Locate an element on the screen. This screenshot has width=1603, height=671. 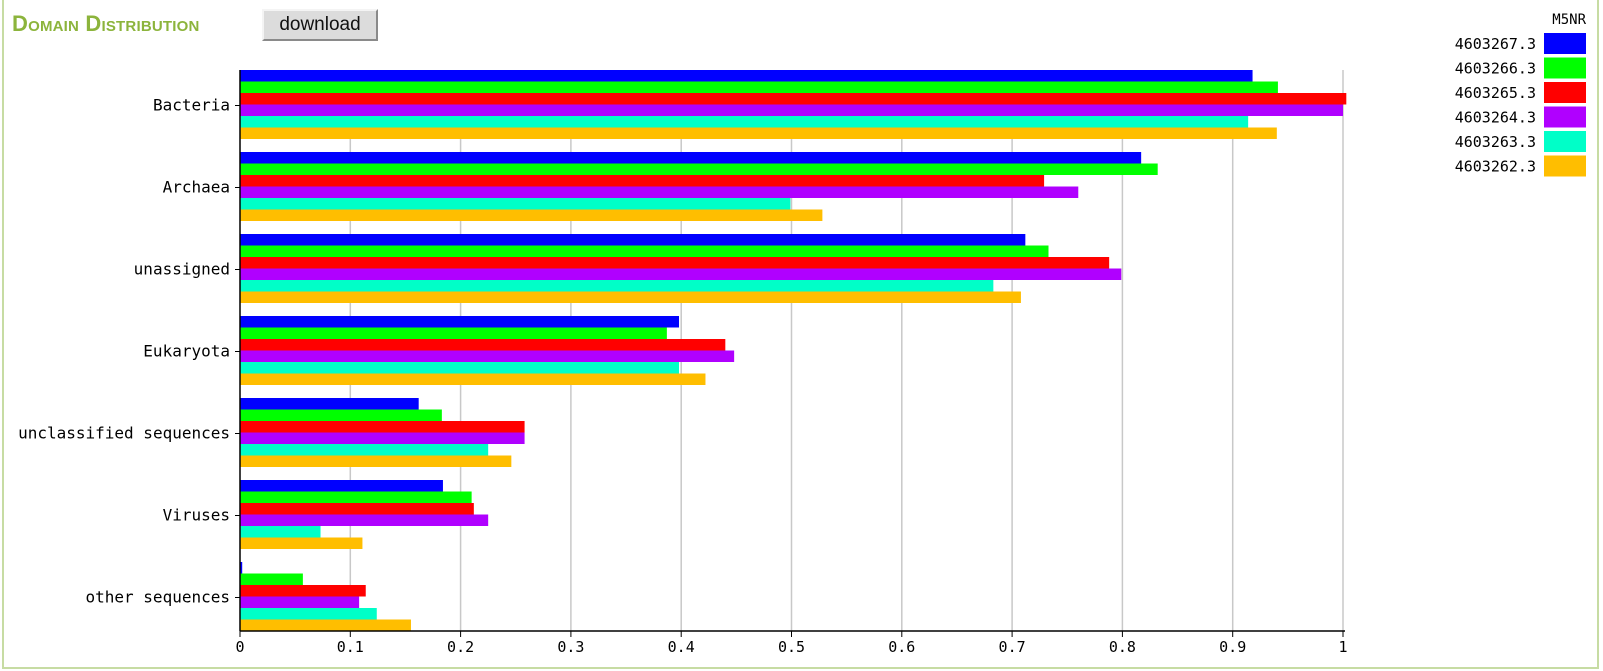
legend-label: 4603267.3 is located at coordinates (1495, 44).